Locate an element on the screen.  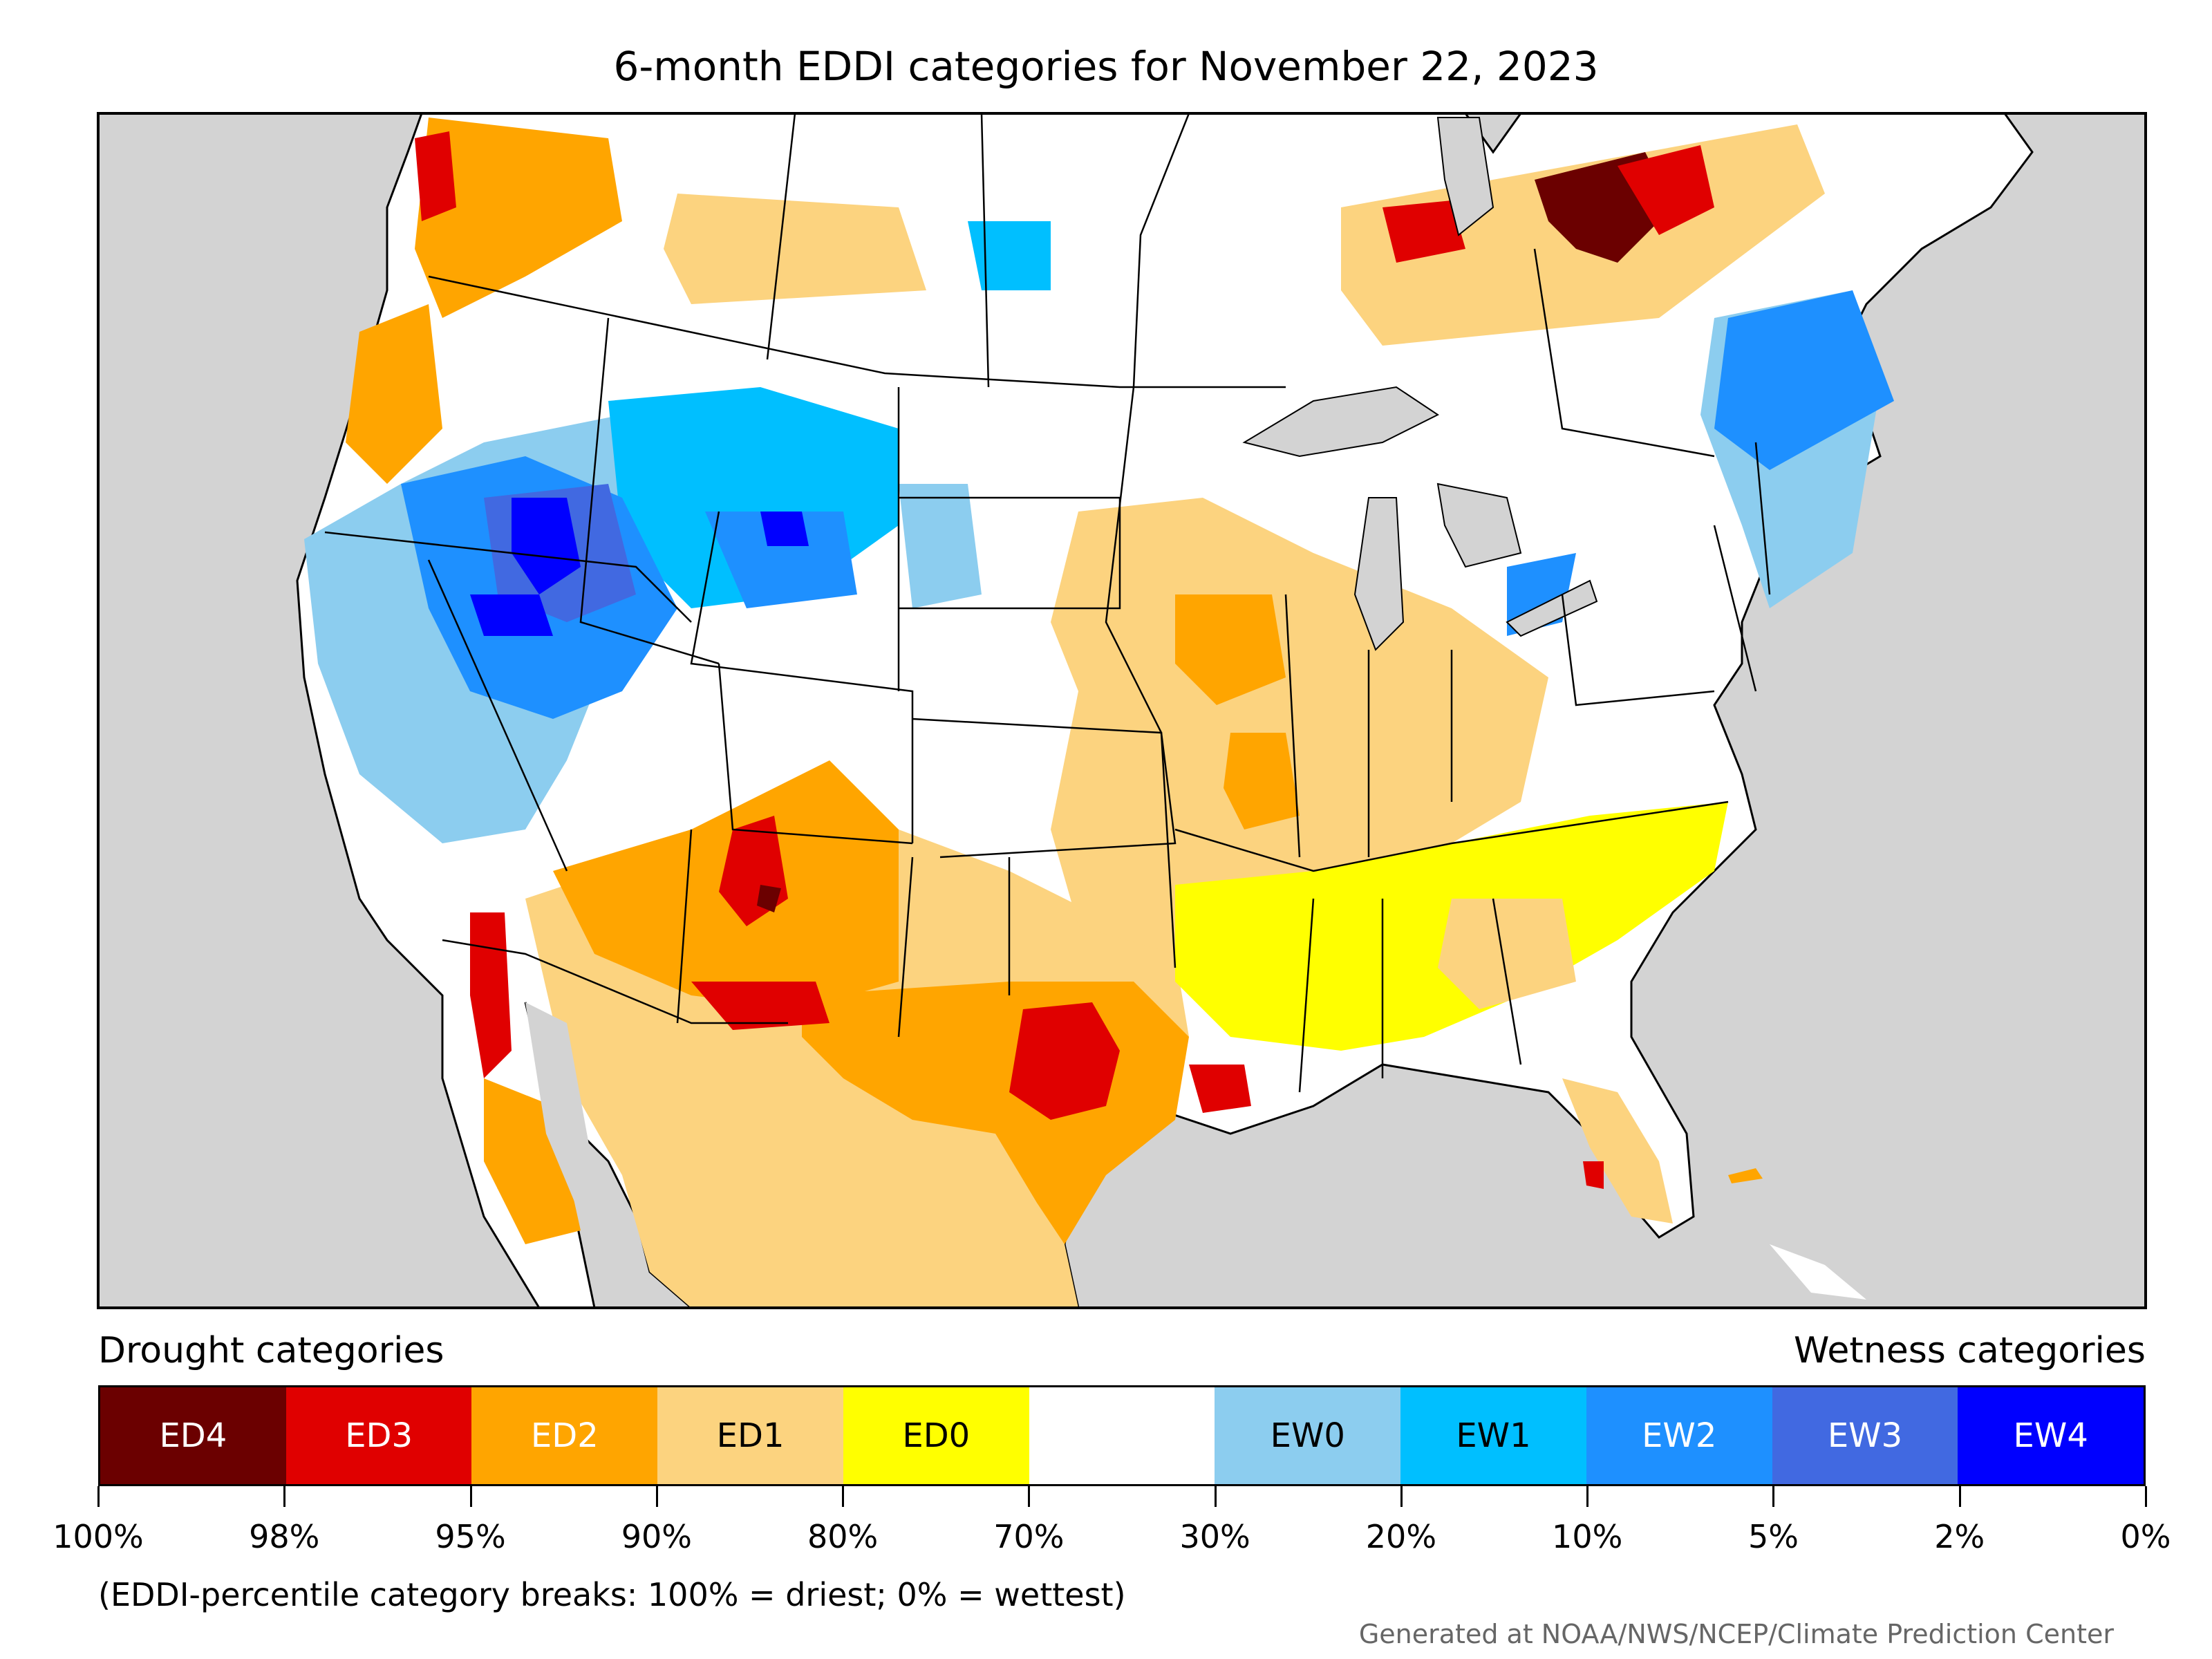
legend-swatch-ed4: ED4 is located at coordinates (193, 1436).